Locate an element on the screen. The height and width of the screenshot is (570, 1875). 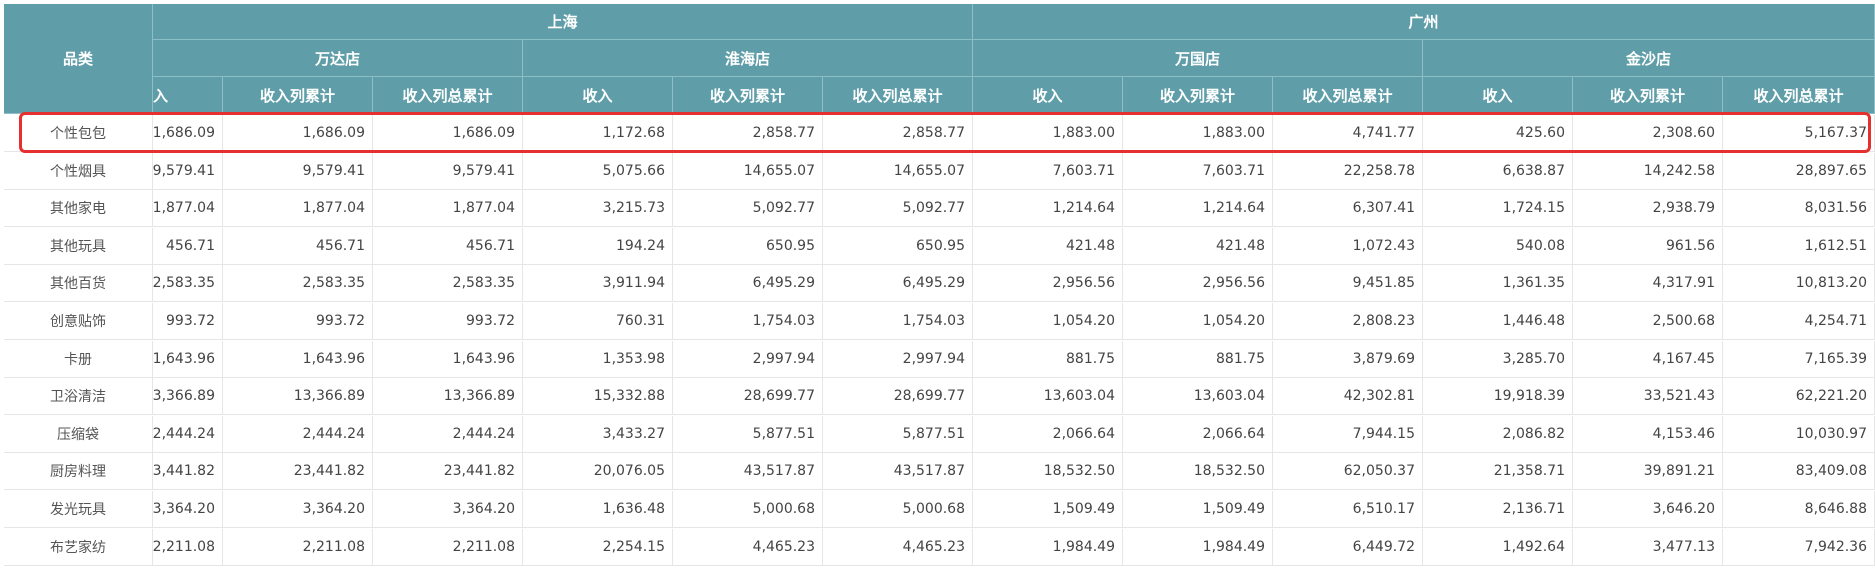
category-cell: 其他家电 is located at coordinates (78, 209).